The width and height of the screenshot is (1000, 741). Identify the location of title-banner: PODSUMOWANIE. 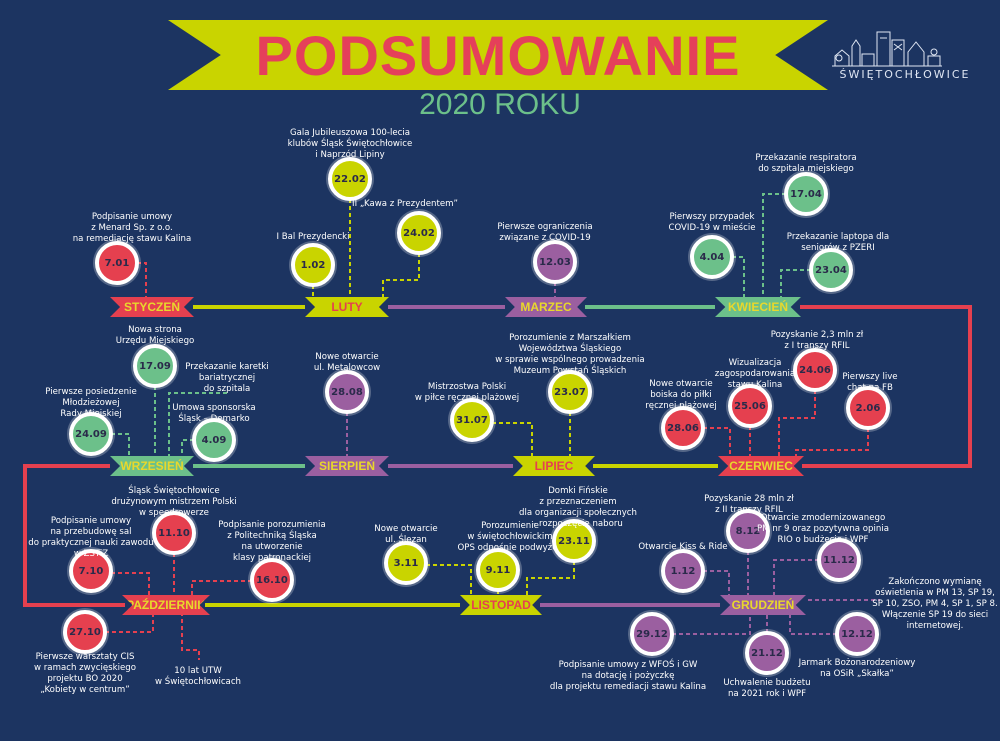
(498, 55).